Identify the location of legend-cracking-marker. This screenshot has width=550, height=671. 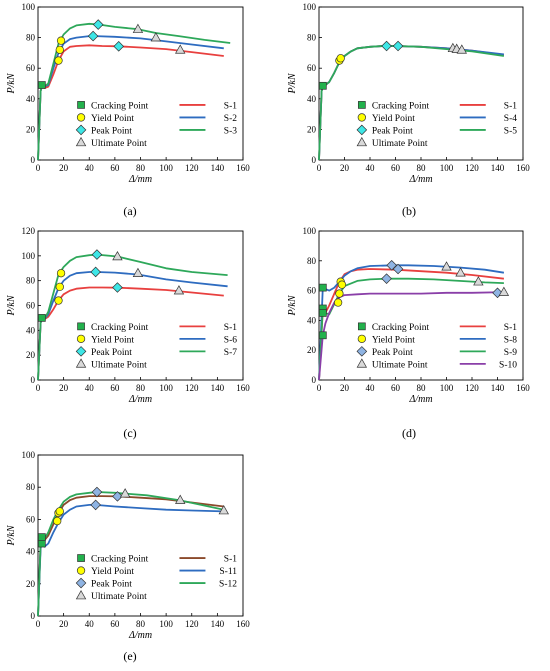
(361, 105).